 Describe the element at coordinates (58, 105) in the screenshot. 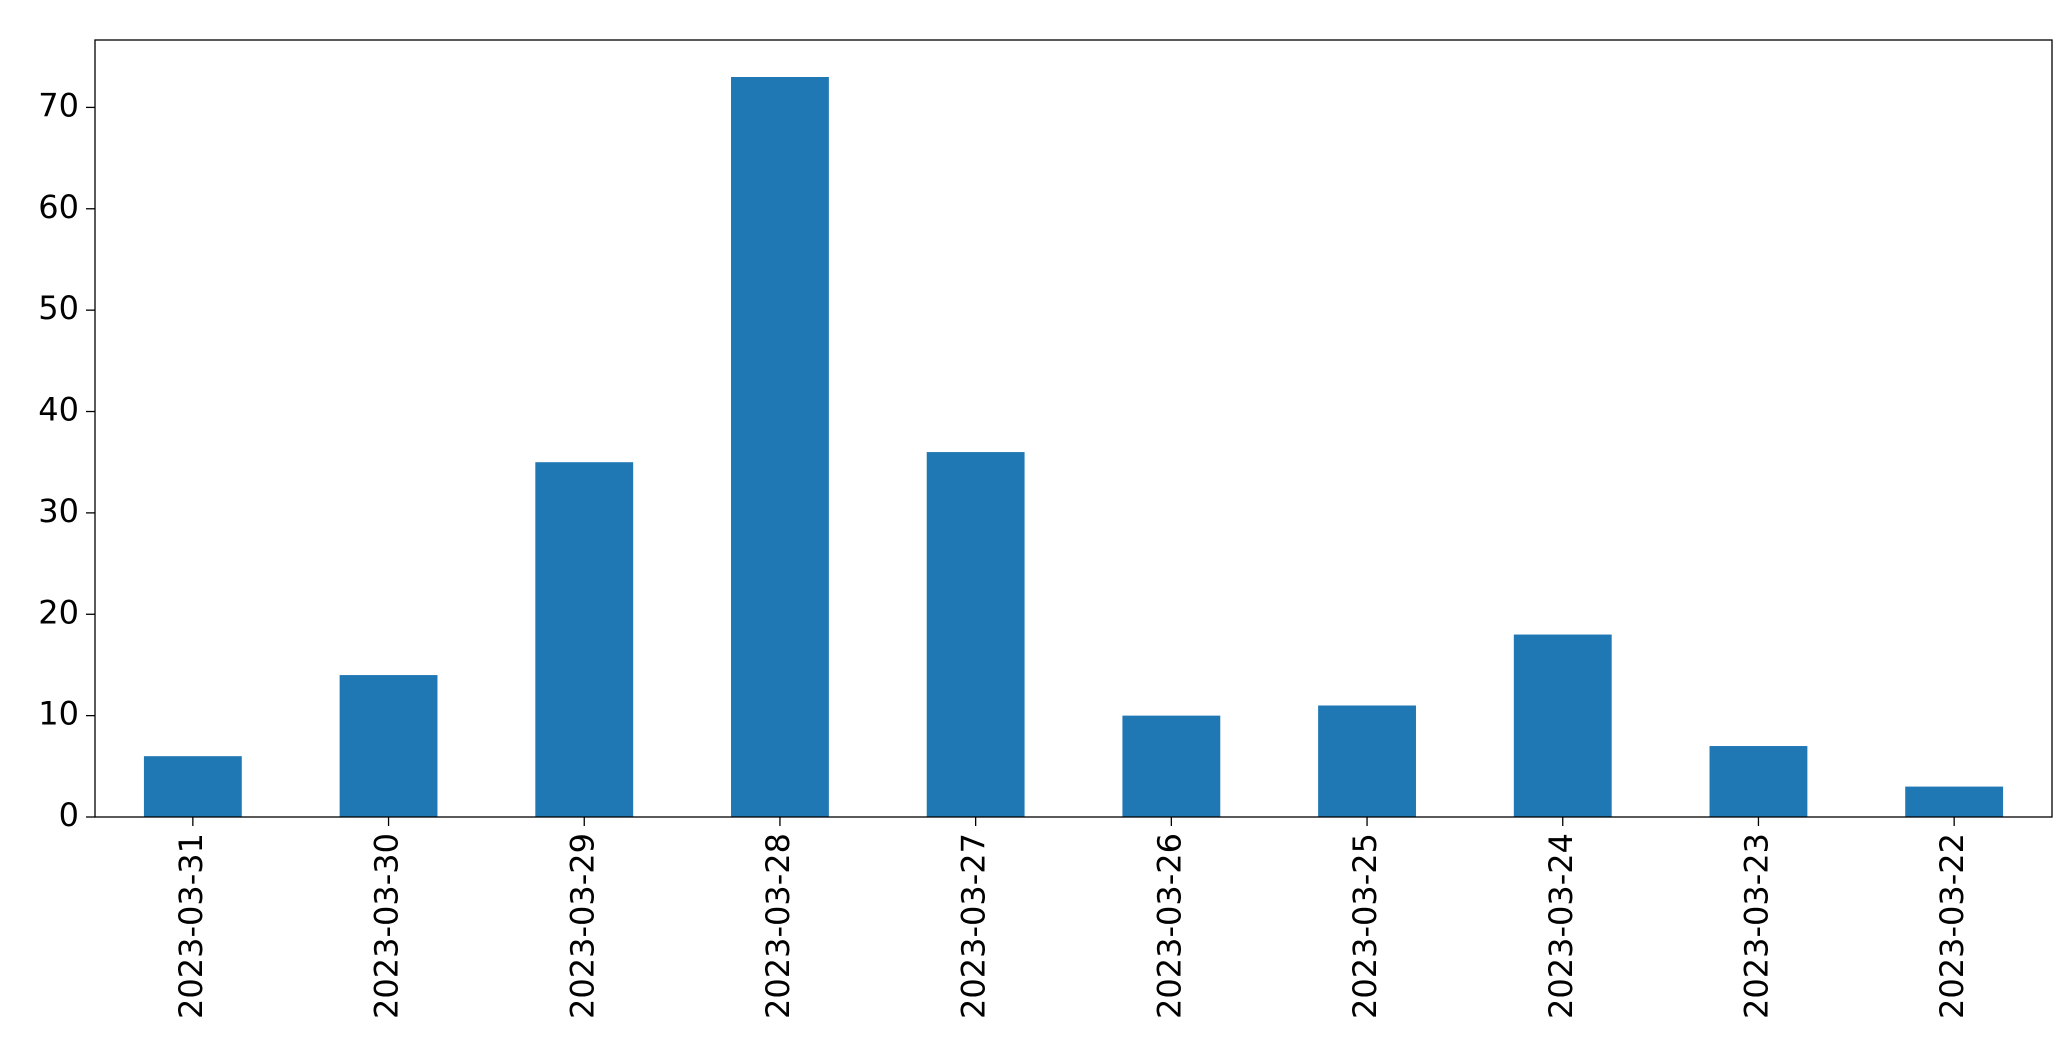

I see `y-tick-label: 70` at that location.